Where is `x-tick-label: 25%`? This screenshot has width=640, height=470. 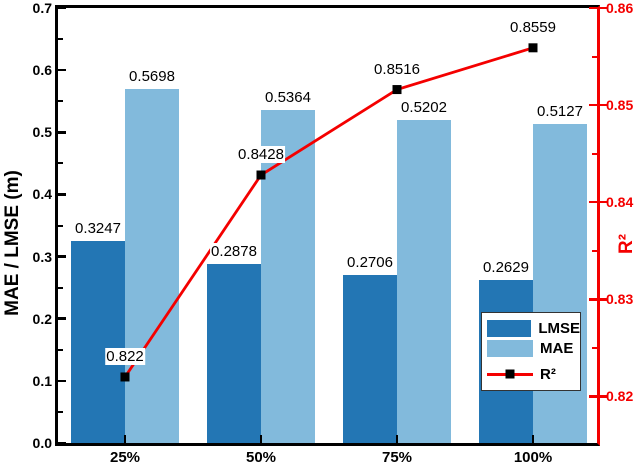
x-tick-label: 25% is located at coordinates (125, 457).